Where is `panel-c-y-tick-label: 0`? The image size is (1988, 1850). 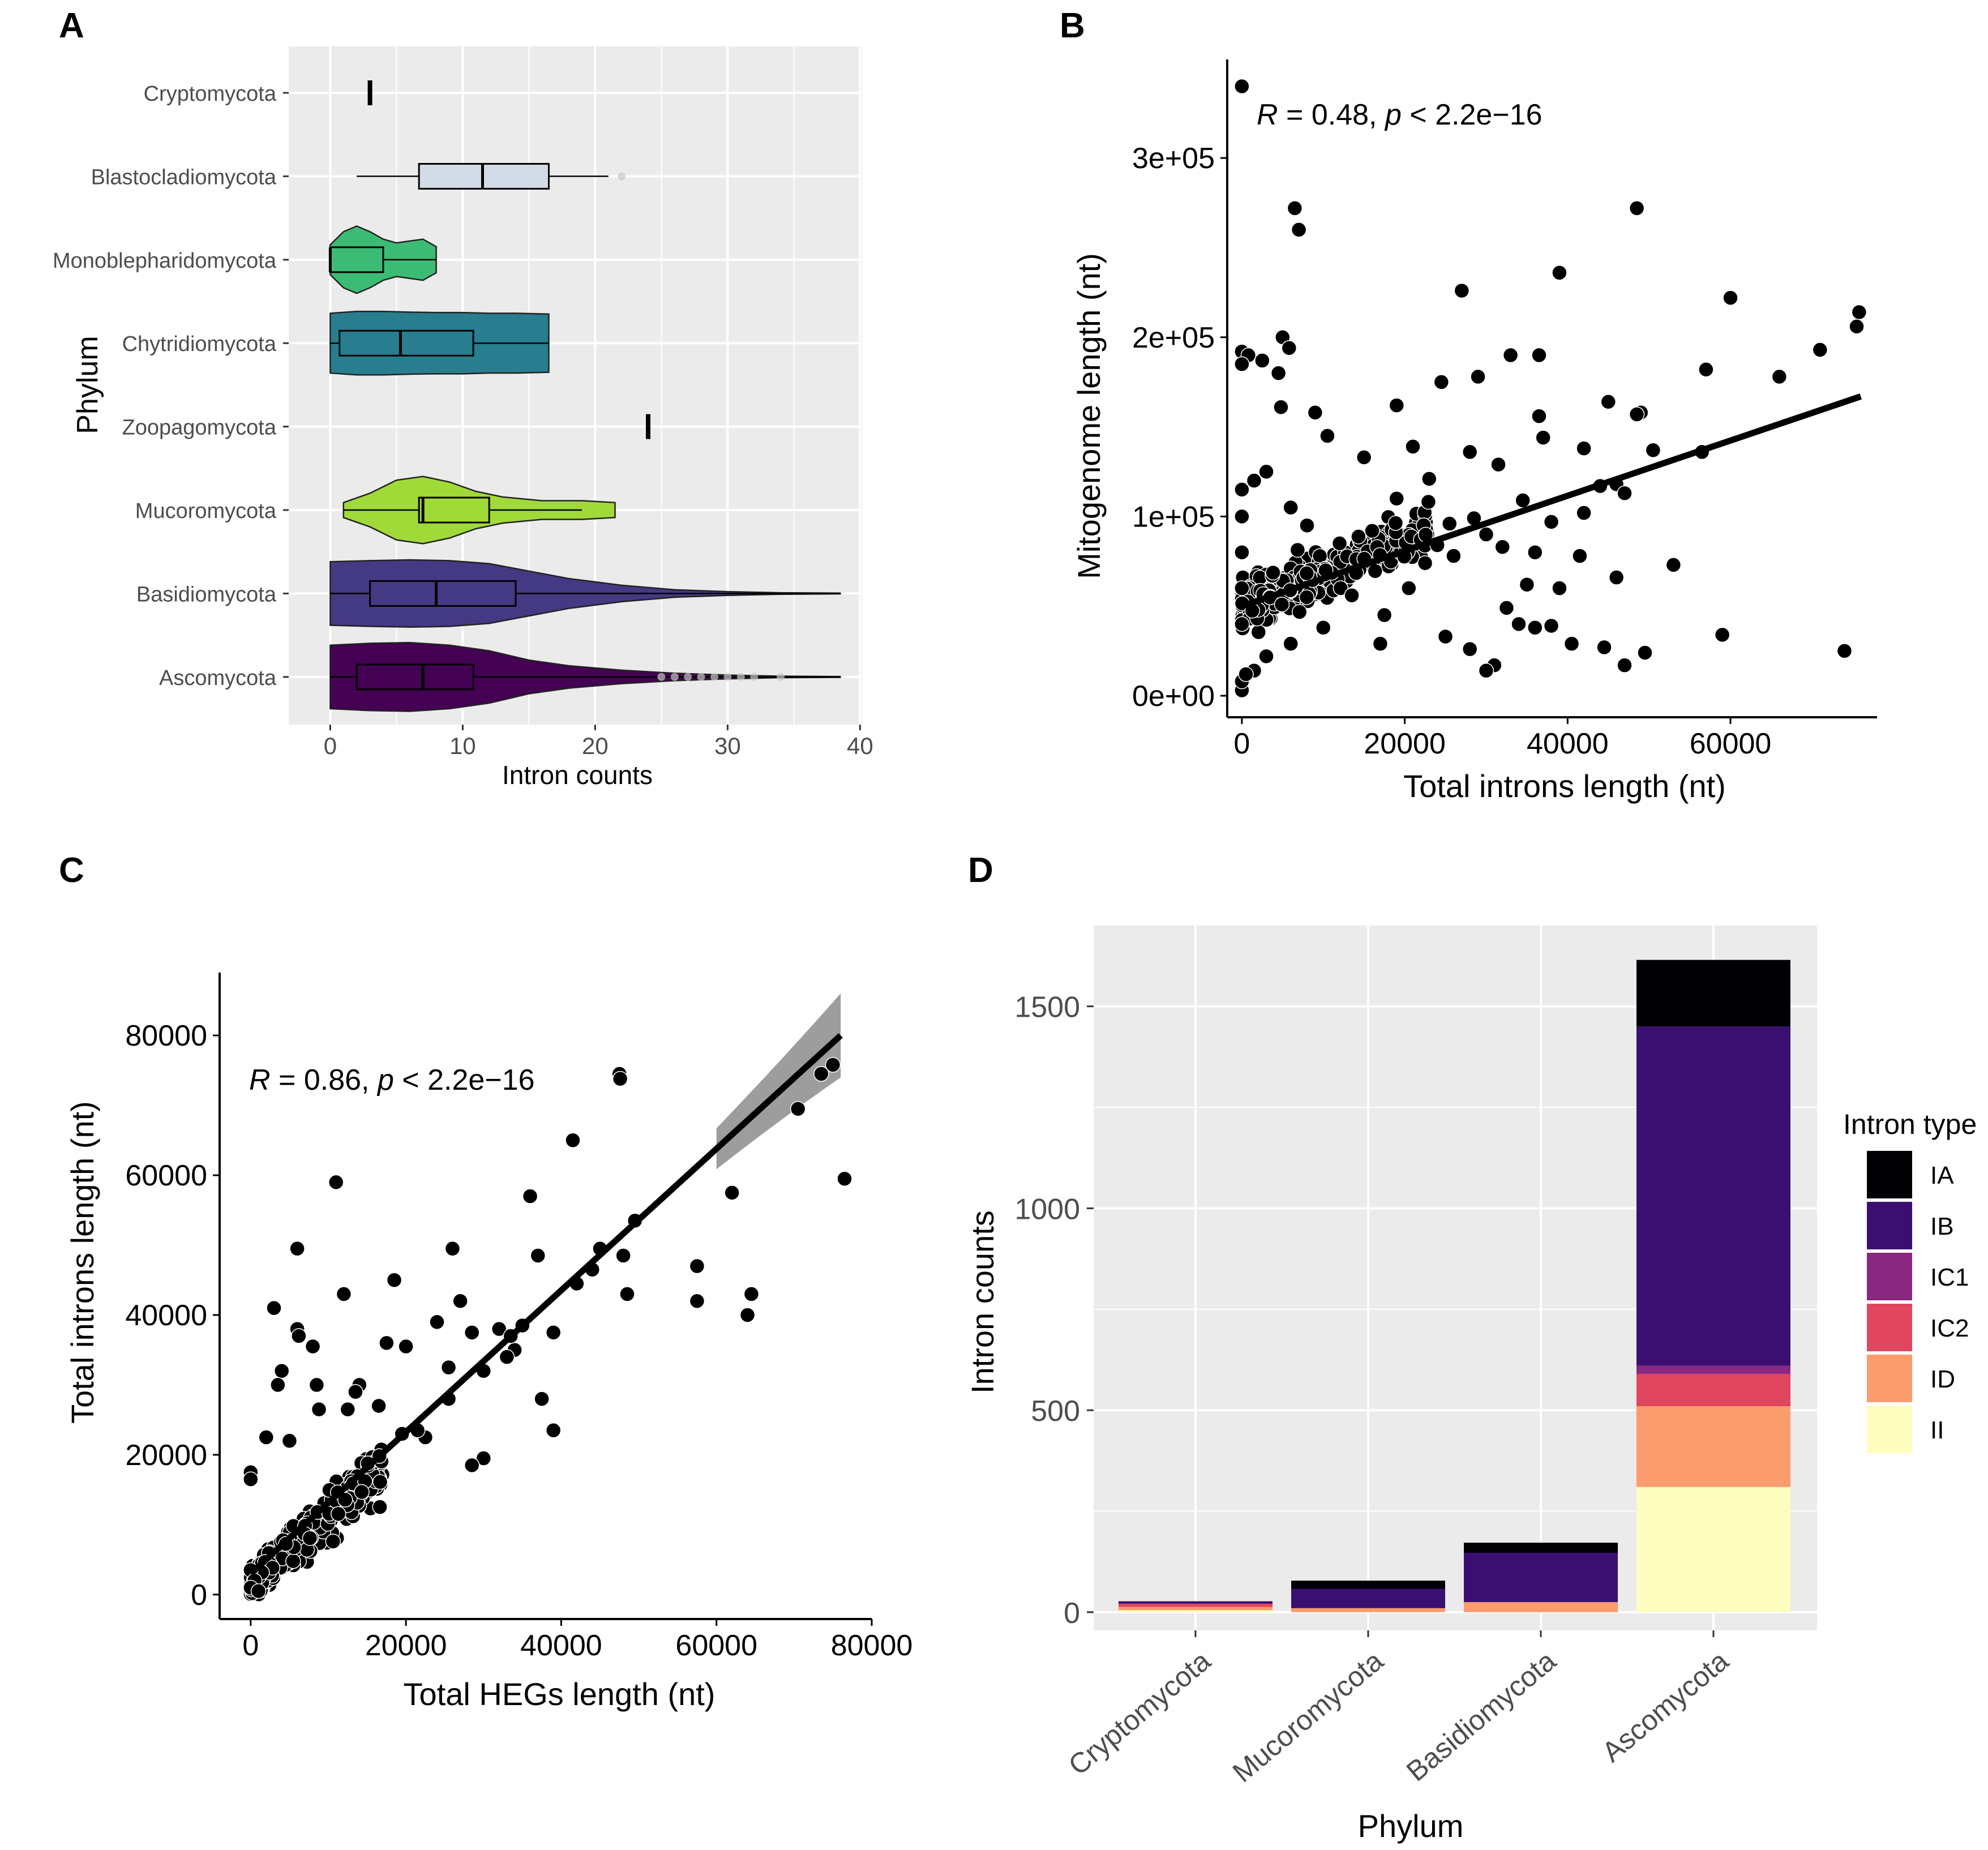 panel-c-y-tick-label: 0 is located at coordinates (199, 1595).